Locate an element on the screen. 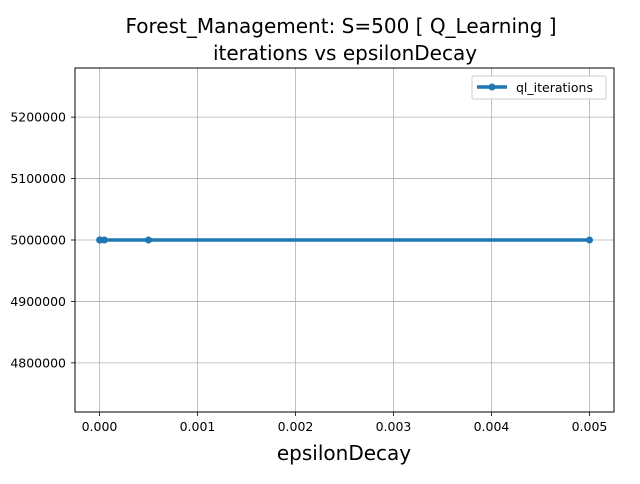 Image resolution: width=640 pixels, height=484 pixels. legend-point-marker is located at coordinates (492, 87).